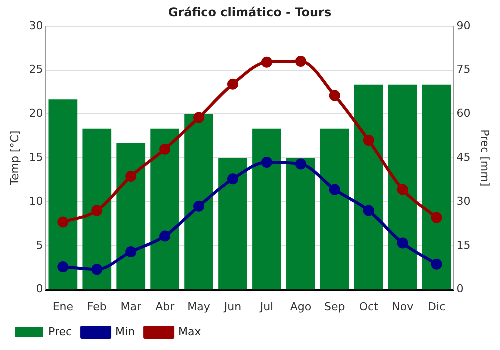  What do you see at coordinates (60, 331) in the screenshot?
I see `legend-label: Prec` at bounding box center [60, 331].